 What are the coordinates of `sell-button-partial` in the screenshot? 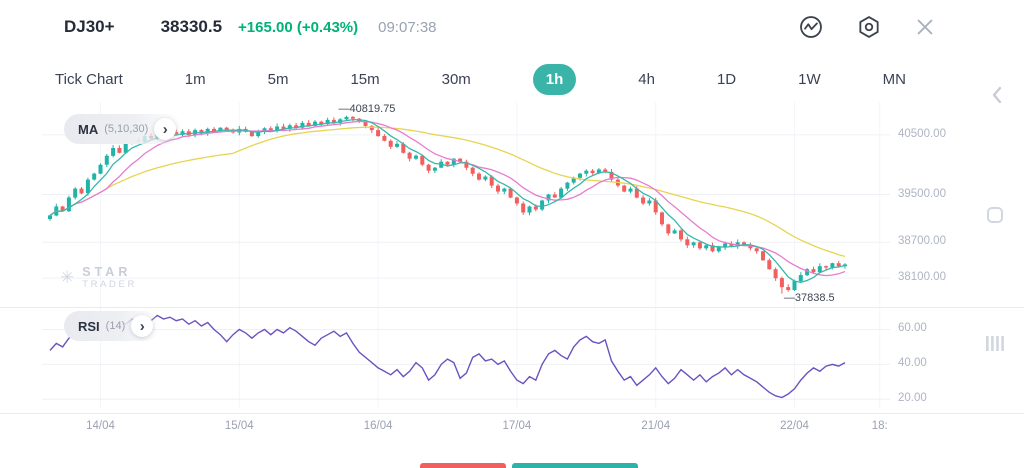 It's located at (463, 465).